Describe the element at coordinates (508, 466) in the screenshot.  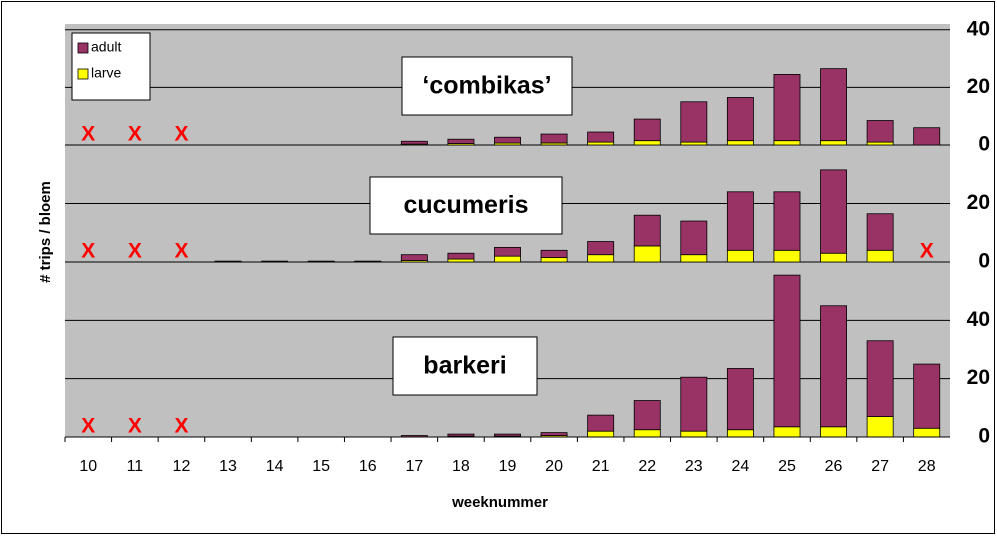
I see `x-tick-label: 19` at that location.